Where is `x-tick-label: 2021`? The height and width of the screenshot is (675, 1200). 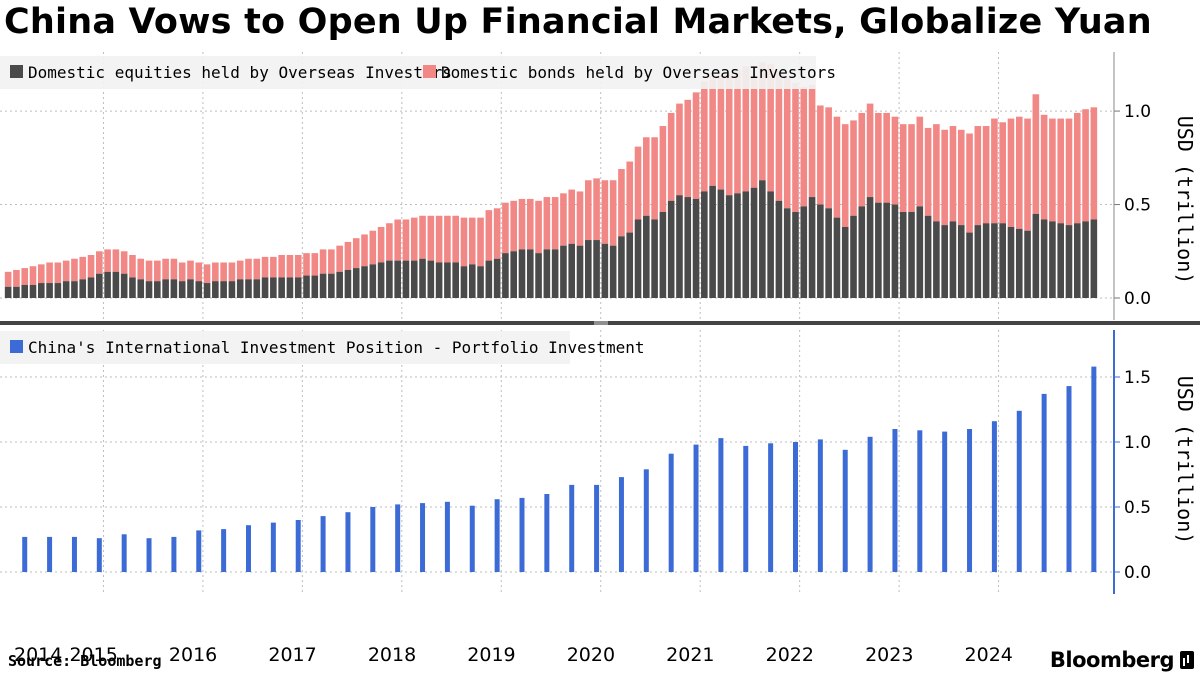 x-tick-label: 2021 is located at coordinates (690, 655).